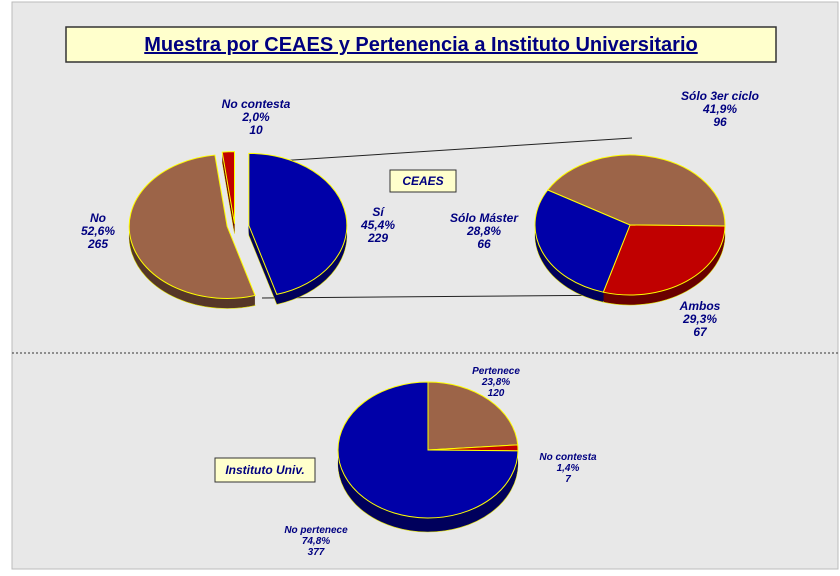 The image size is (840, 576). Describe the element at coordinates (720, 96) in the screenshot. I see `slice-label: Sólo 3er ciclo` at that location.